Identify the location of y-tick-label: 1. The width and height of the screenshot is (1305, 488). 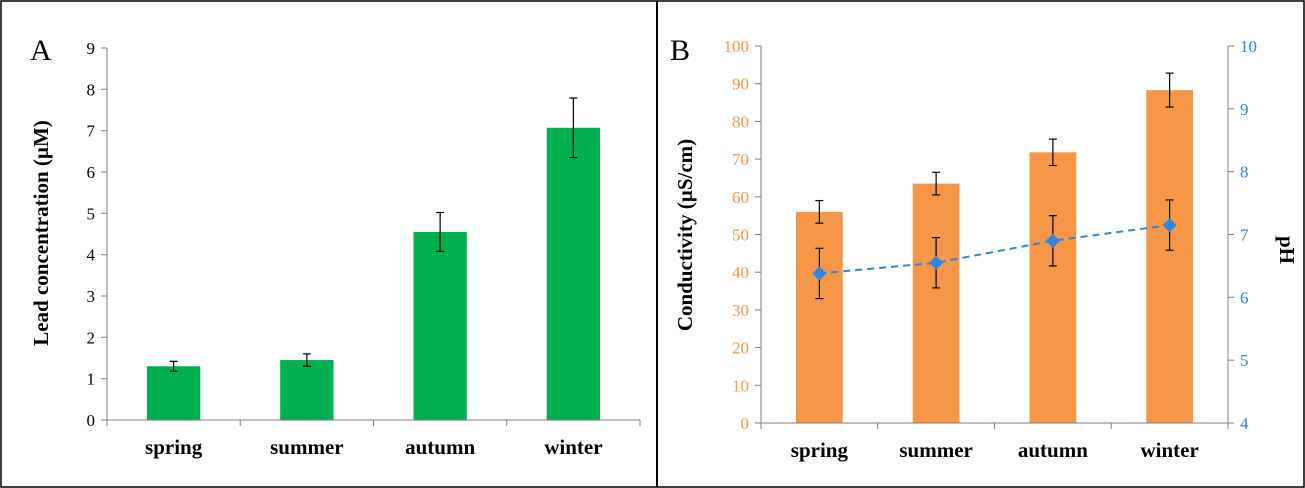
(91, 379).